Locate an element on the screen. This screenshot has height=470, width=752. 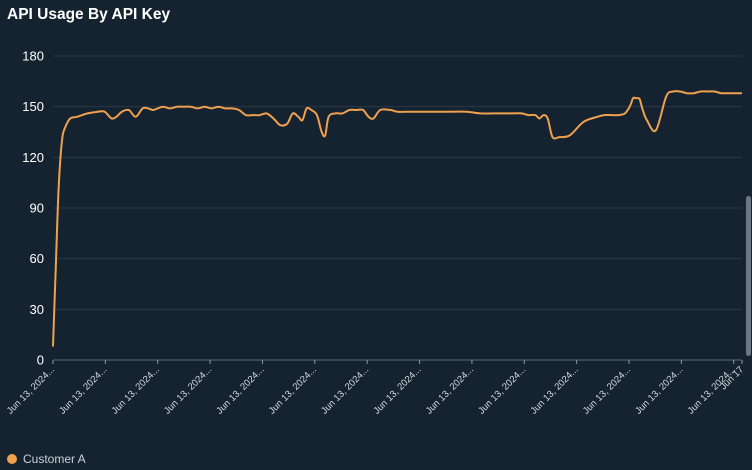
y-tick-label: 30 is located at coordinates (37, 309).